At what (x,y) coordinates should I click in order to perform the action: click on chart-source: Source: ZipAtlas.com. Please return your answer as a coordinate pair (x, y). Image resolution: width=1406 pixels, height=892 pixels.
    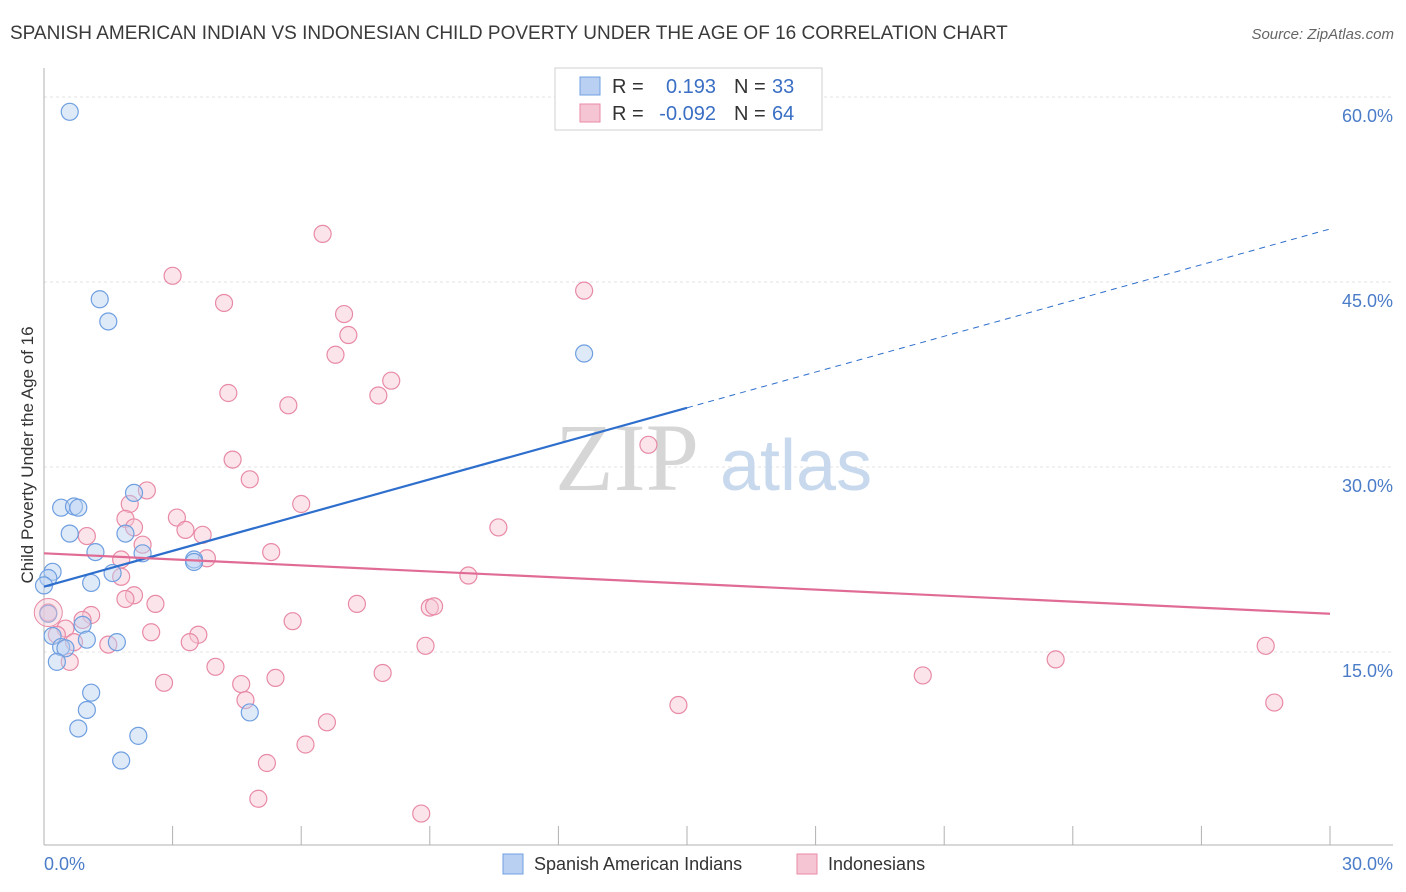
    Looking at the image, I should click on (1322, 34).